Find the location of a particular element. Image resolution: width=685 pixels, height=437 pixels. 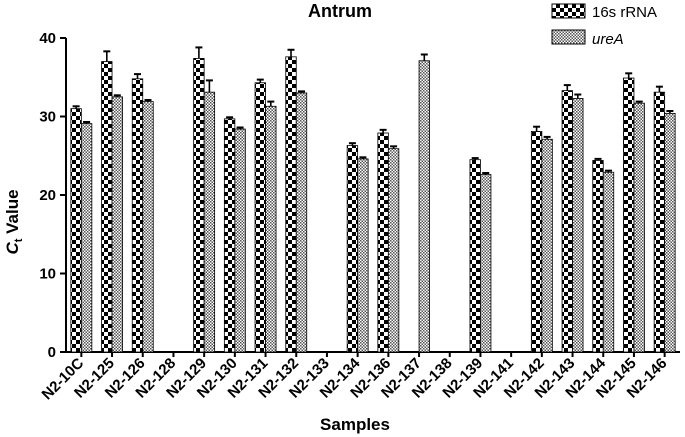

y-axis-label-main: C is located at coordinates (12, 248).